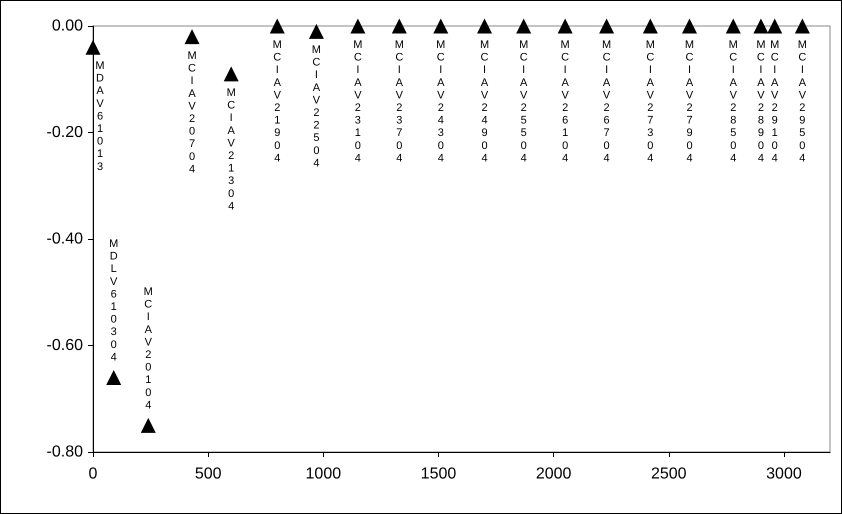 This screenshot has width=842, height=514. What do you see at coordinates (524, 102) in the screenshot?
I see `annotation: MCIAV25504` at bounding box center [524, 102].